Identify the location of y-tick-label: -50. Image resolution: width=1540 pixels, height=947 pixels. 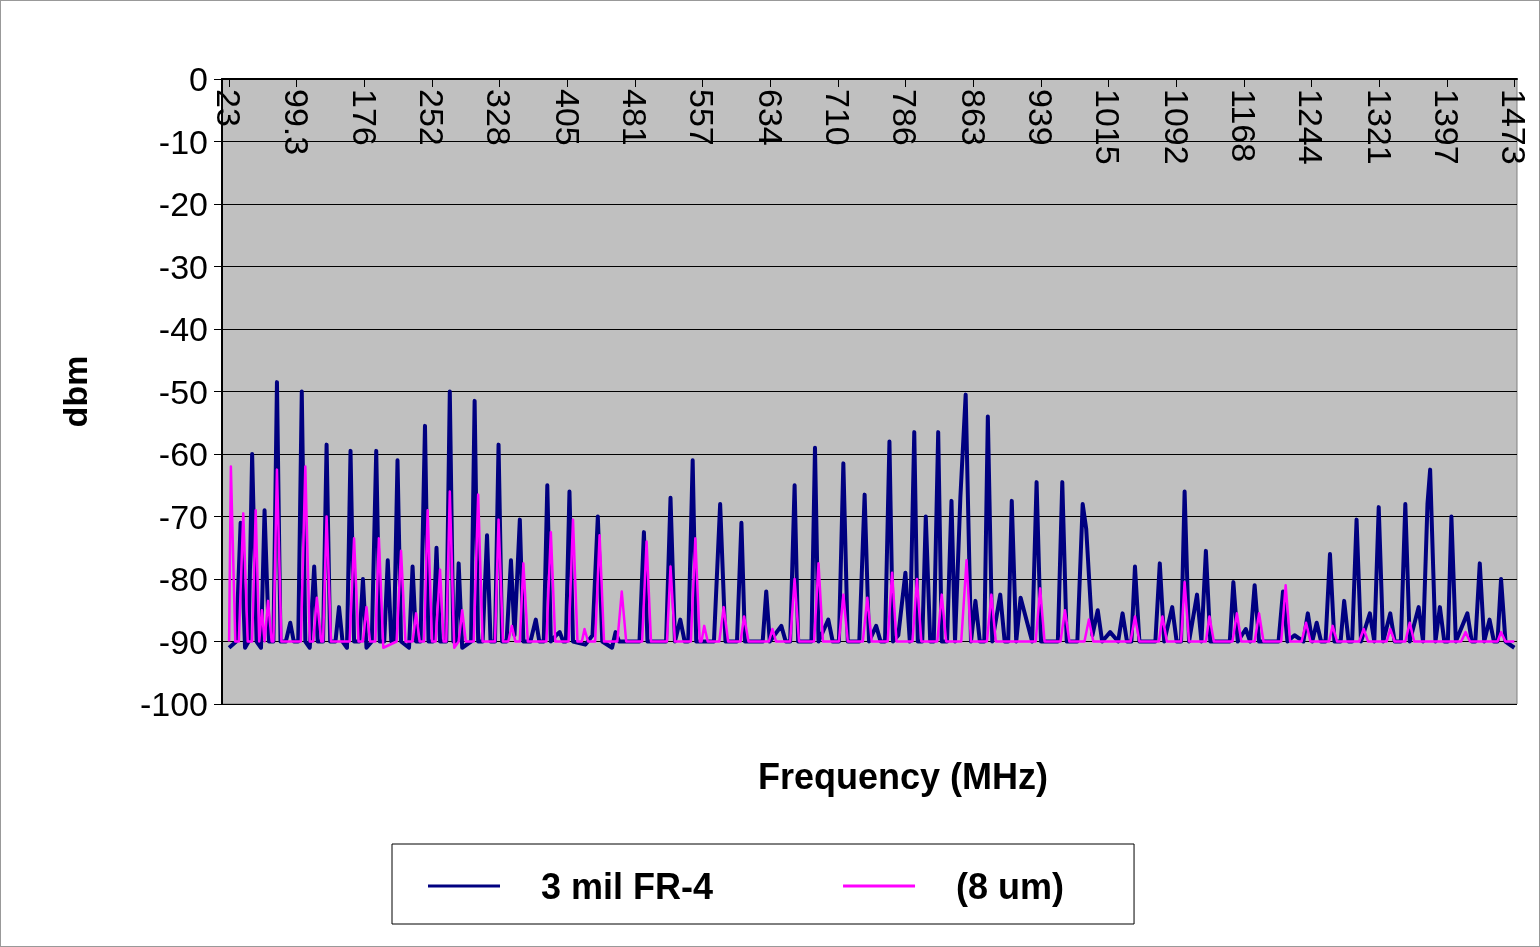
(183, 391).